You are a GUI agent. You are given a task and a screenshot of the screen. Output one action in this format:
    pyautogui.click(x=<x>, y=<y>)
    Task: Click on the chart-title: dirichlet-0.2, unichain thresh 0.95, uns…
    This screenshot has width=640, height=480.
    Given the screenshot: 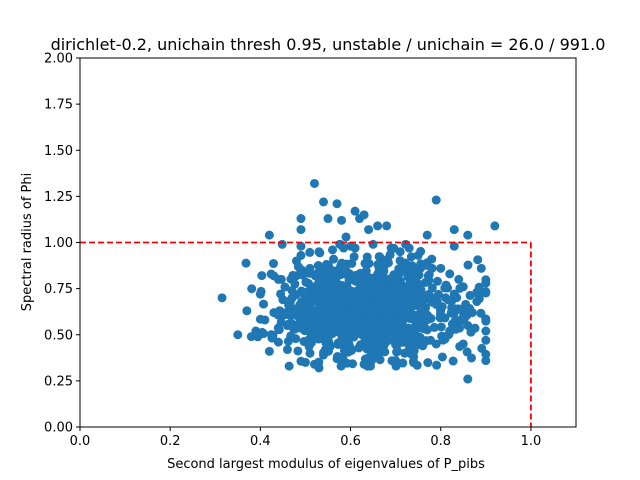 What is the action you would take?
    pyautogui.click(x=328, y=44)
    